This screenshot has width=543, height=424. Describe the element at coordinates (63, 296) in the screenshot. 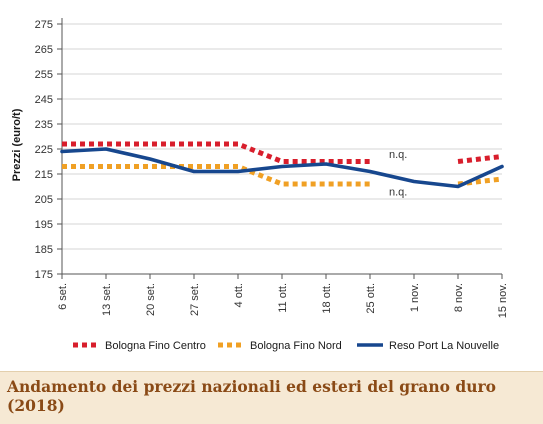

I see `x-tick-label: 6 set.` at that location.